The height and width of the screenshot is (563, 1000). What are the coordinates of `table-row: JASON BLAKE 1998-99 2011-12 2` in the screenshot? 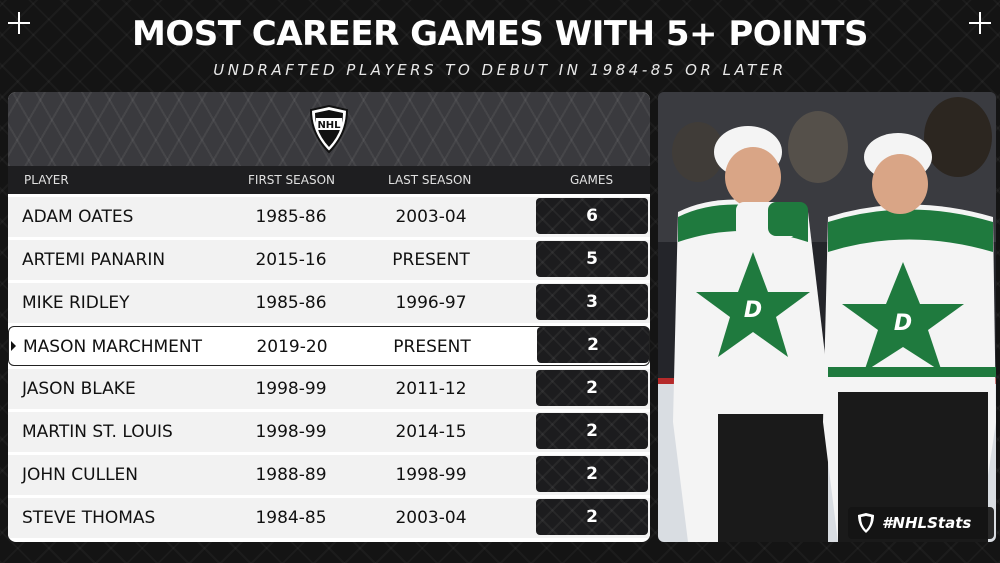 It's located at (329, 389).